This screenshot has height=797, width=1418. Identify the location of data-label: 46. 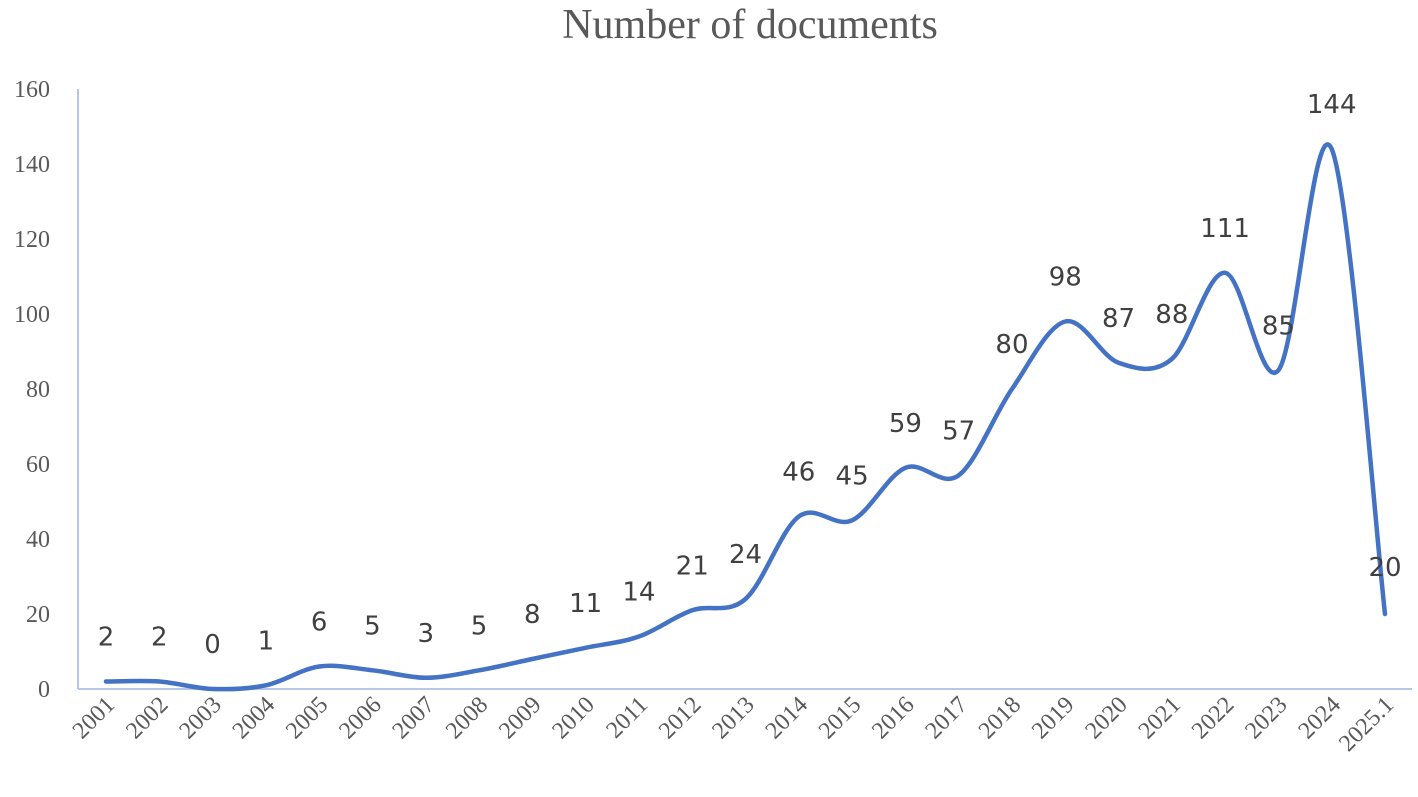
(798, 473).